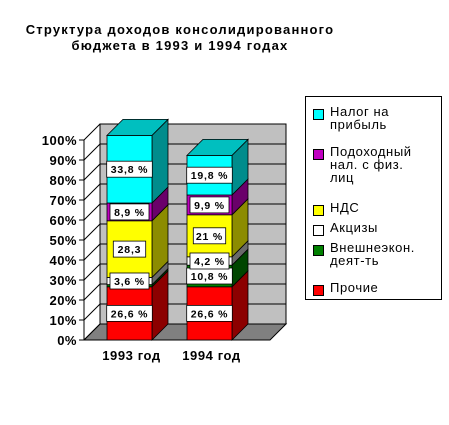 This screenshot has height=425, width=449. I want to click on y-tick-label: 10%, so click(63, 320).